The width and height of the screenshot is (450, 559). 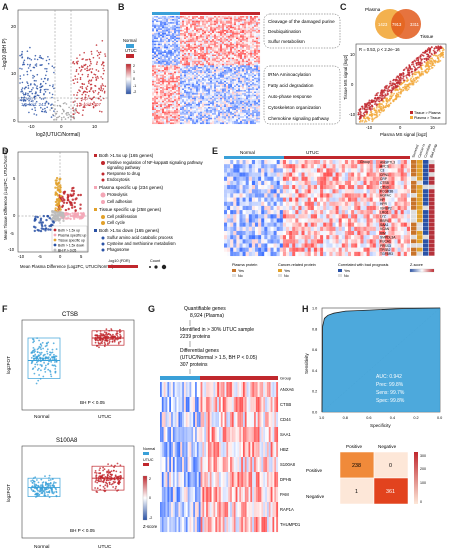 What do you see at coordinates (134, 92) in the screenshot?
I see `panel-b-cb-5: -2` at bounding box center [134, 92].